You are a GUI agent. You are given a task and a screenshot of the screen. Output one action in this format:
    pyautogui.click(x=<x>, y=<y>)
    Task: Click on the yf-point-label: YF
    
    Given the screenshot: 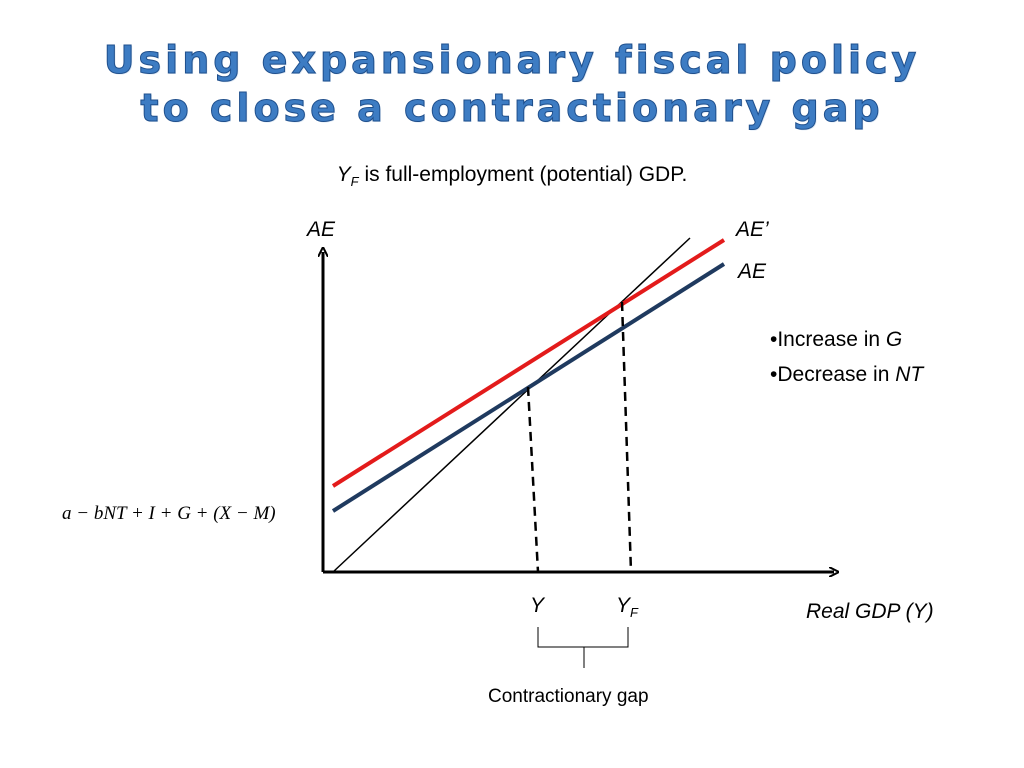 What is the action you would take?
    pyautogui.click(x=627, y=607)
    